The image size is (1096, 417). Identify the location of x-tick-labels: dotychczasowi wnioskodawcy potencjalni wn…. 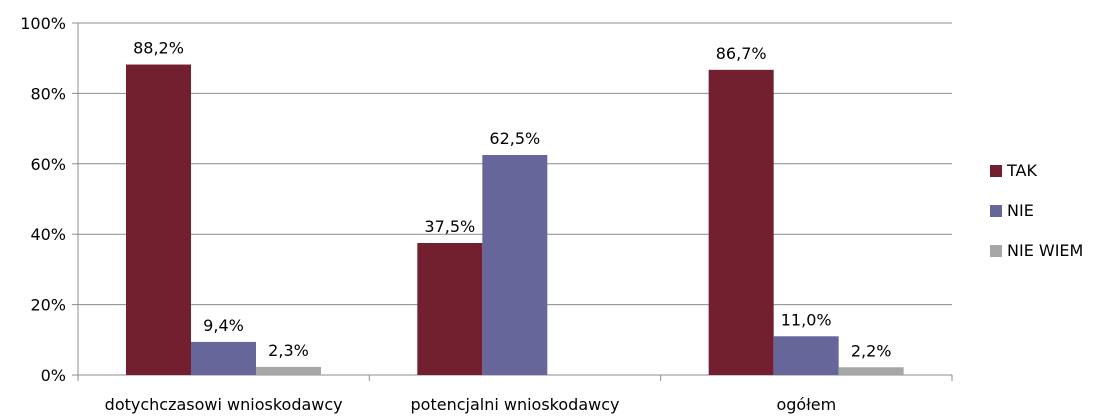
(471, 404).